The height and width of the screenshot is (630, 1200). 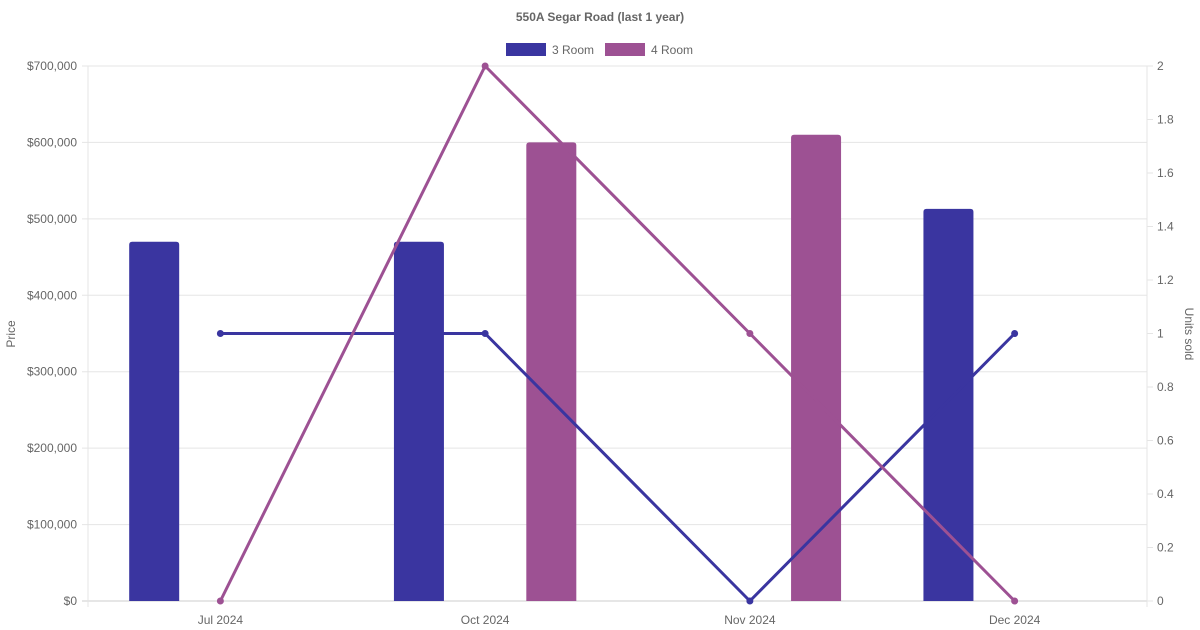 What do you see at coordinates (52, 295) in the screenshot?
I see `y-left-tick-label: $400,000` at bounding box center [52, 295].